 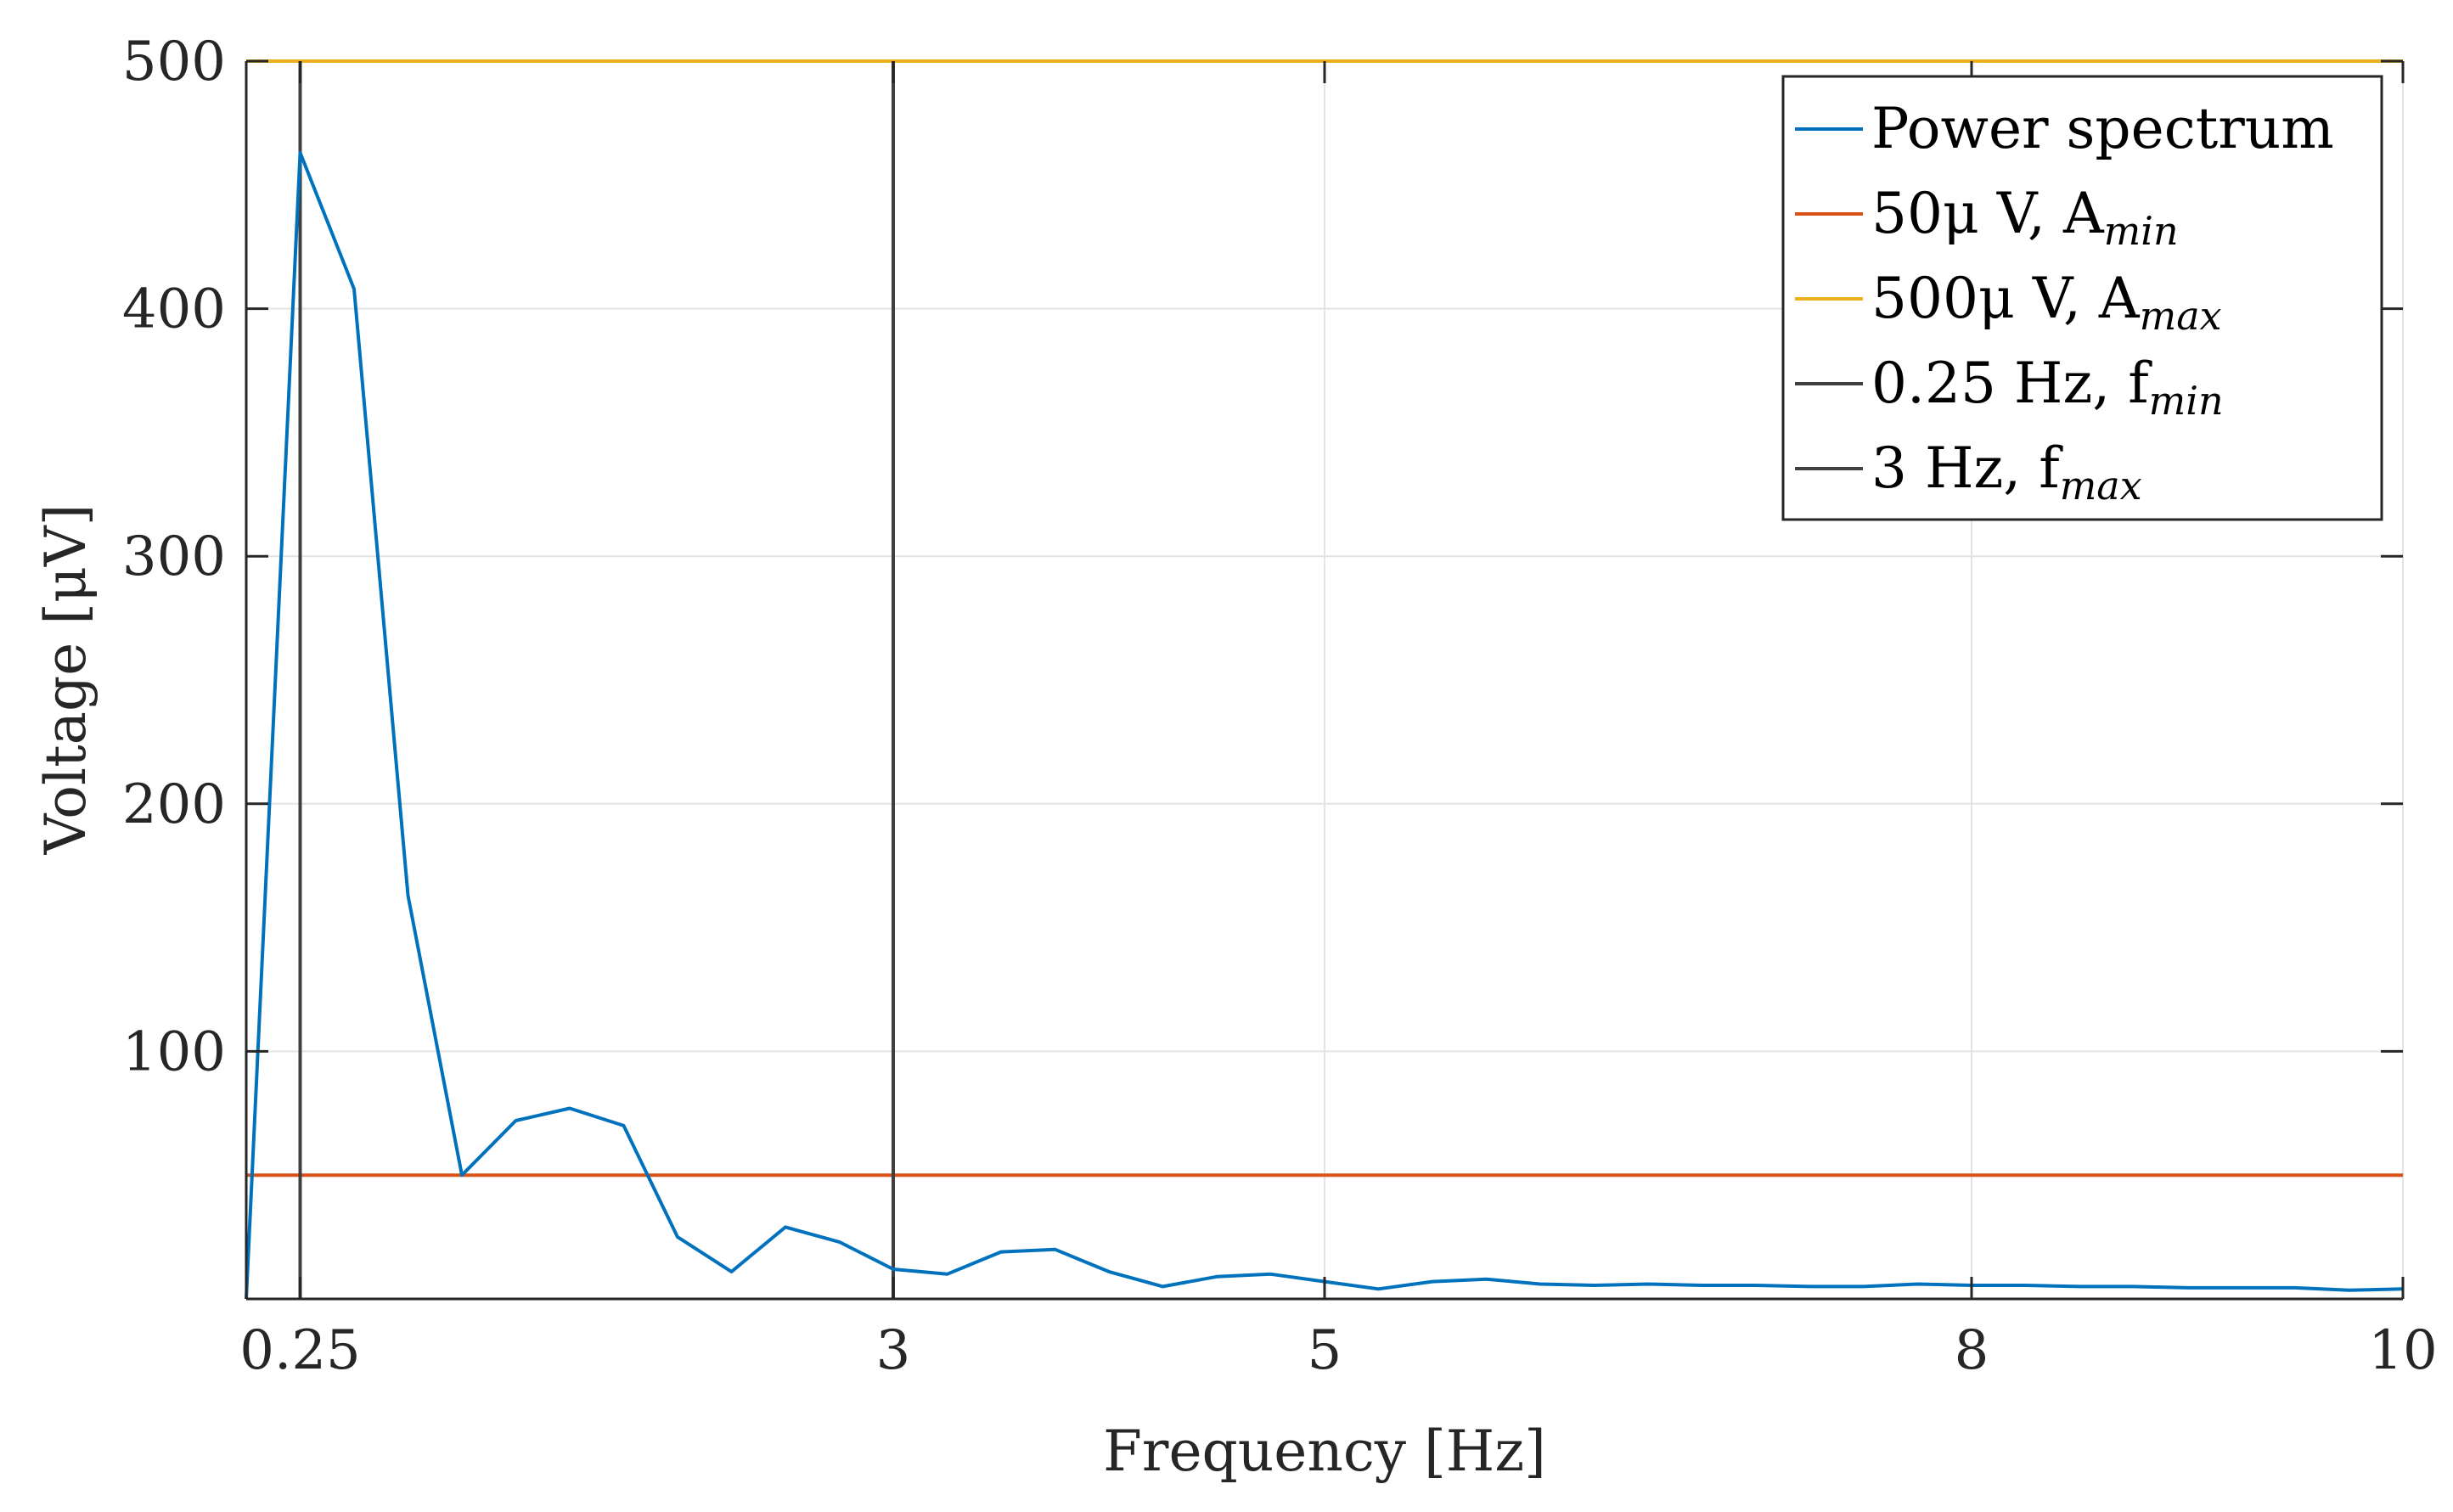 What do you see at coordinates (1324, 1452) in the screenshot?
I see `x-axis-label: Frequency [Hz]` at bounding box center [1324, 1452].